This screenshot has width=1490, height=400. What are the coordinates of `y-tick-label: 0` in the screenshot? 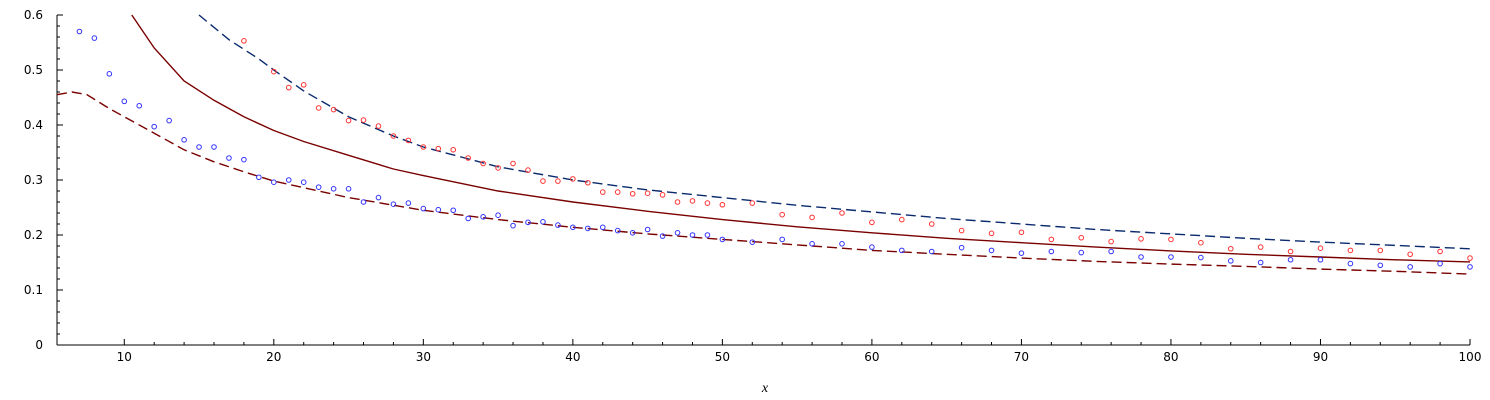 It's located at (39, 345).